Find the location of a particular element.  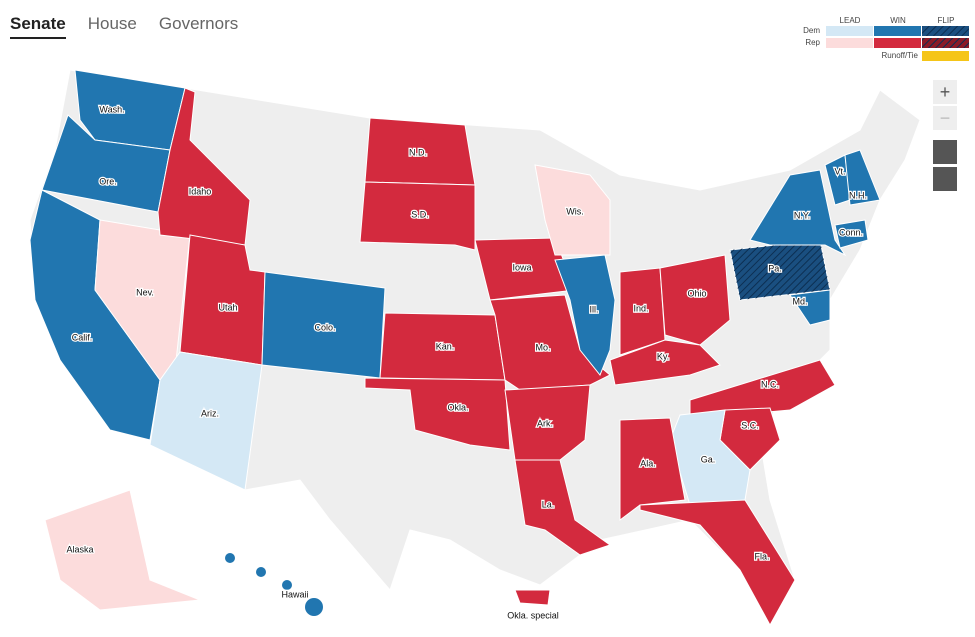

state-label: Okla. is located at coordinates (457, 407).